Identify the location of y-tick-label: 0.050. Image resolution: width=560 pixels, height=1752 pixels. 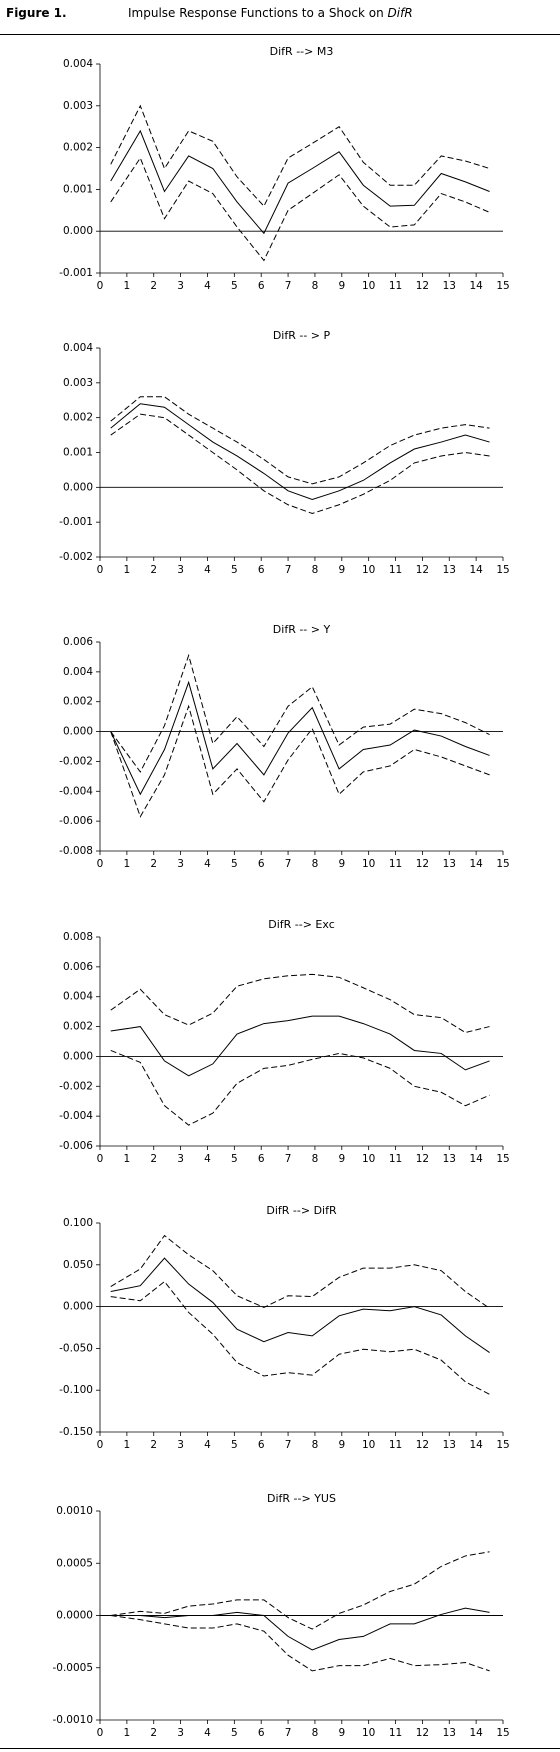
(78, 1265).